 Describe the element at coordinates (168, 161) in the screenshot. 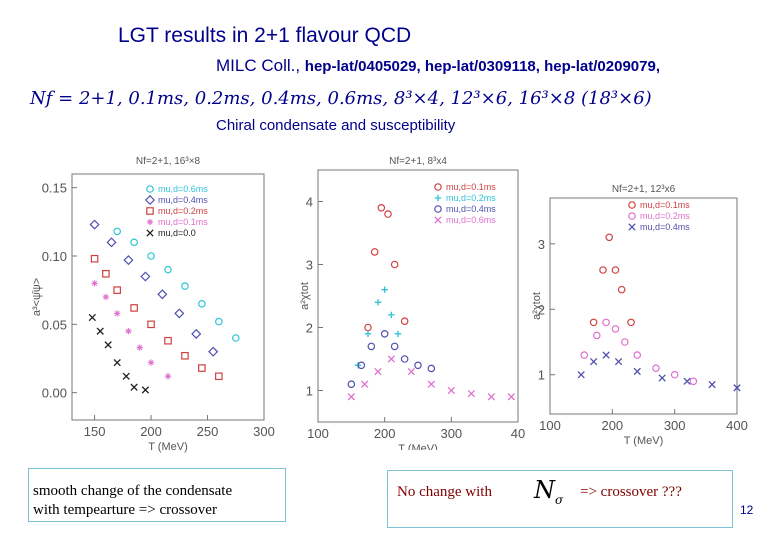

I see `chart-title: Nf=2+1, 16³×8` at that location.